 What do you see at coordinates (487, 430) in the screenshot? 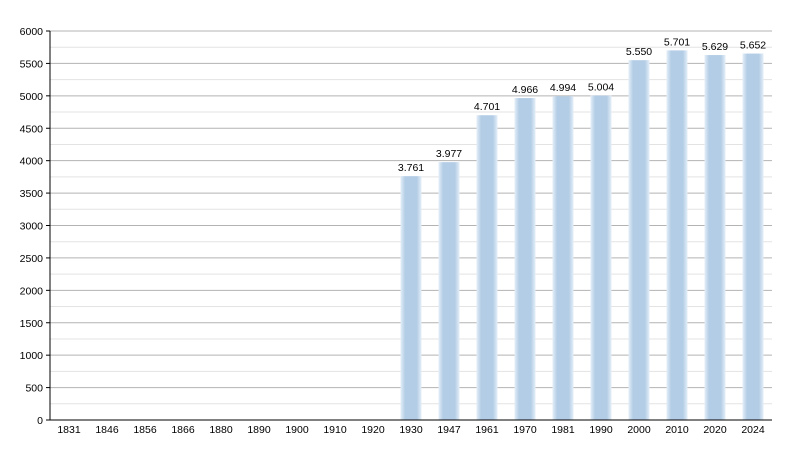
I see `x-tick-label-1961: 1961` at bounding box center [487, 430].